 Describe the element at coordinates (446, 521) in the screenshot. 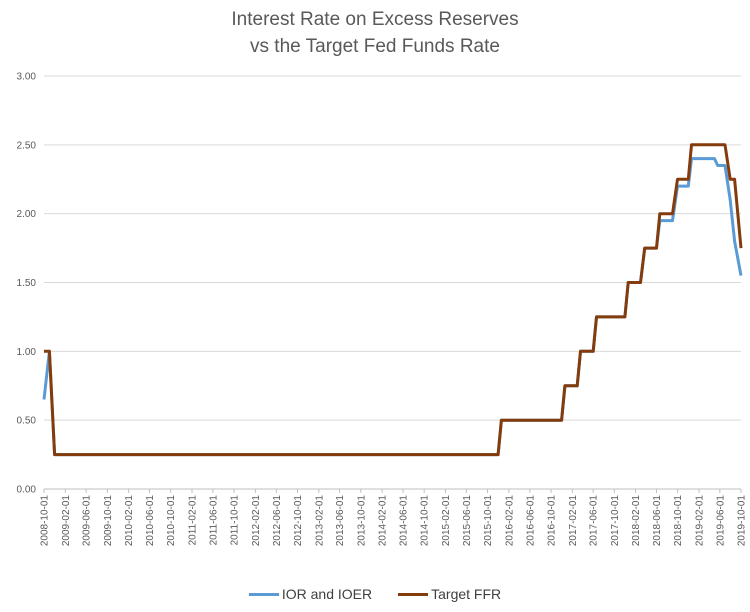

I see `x-tick-label: 2015-02-01` at that location.